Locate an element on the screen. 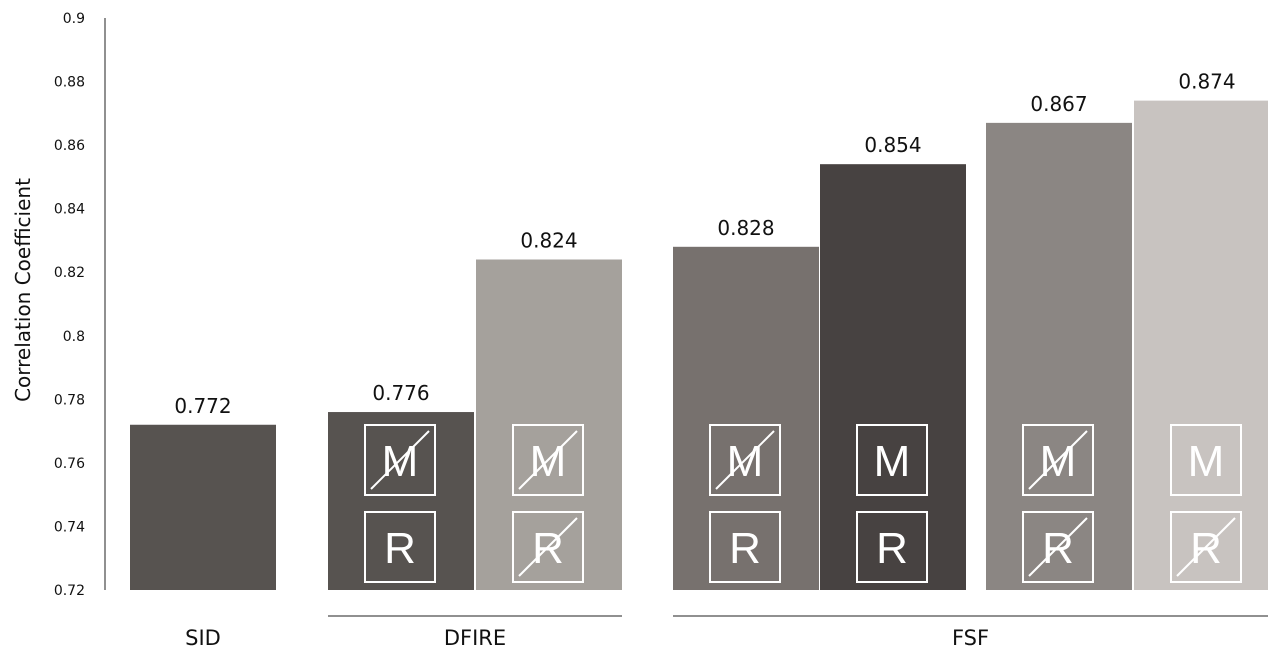  bar-group: 0.867 MR is located at coordinates (1059, 341).